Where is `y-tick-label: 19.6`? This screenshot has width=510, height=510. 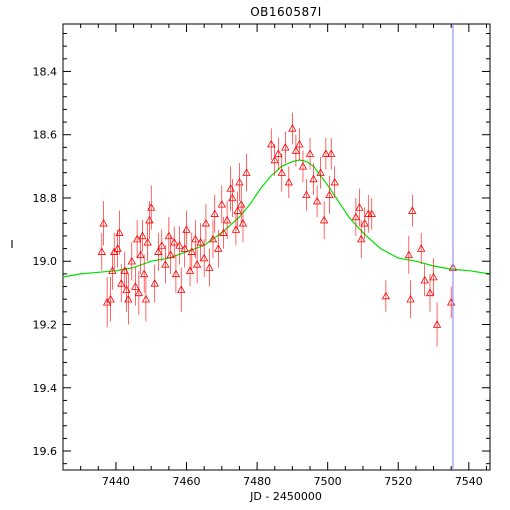
y-tick-label: 19.6 is located at coordinates (45, 451).